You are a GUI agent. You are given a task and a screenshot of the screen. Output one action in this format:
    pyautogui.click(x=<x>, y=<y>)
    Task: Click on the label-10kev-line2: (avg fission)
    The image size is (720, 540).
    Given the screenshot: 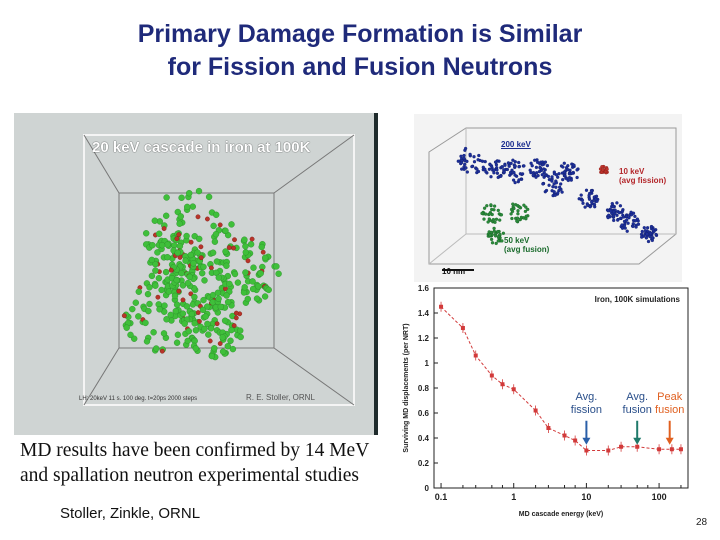 What is the action you would take?
    pyautogui.click(x=643, y=180)
    